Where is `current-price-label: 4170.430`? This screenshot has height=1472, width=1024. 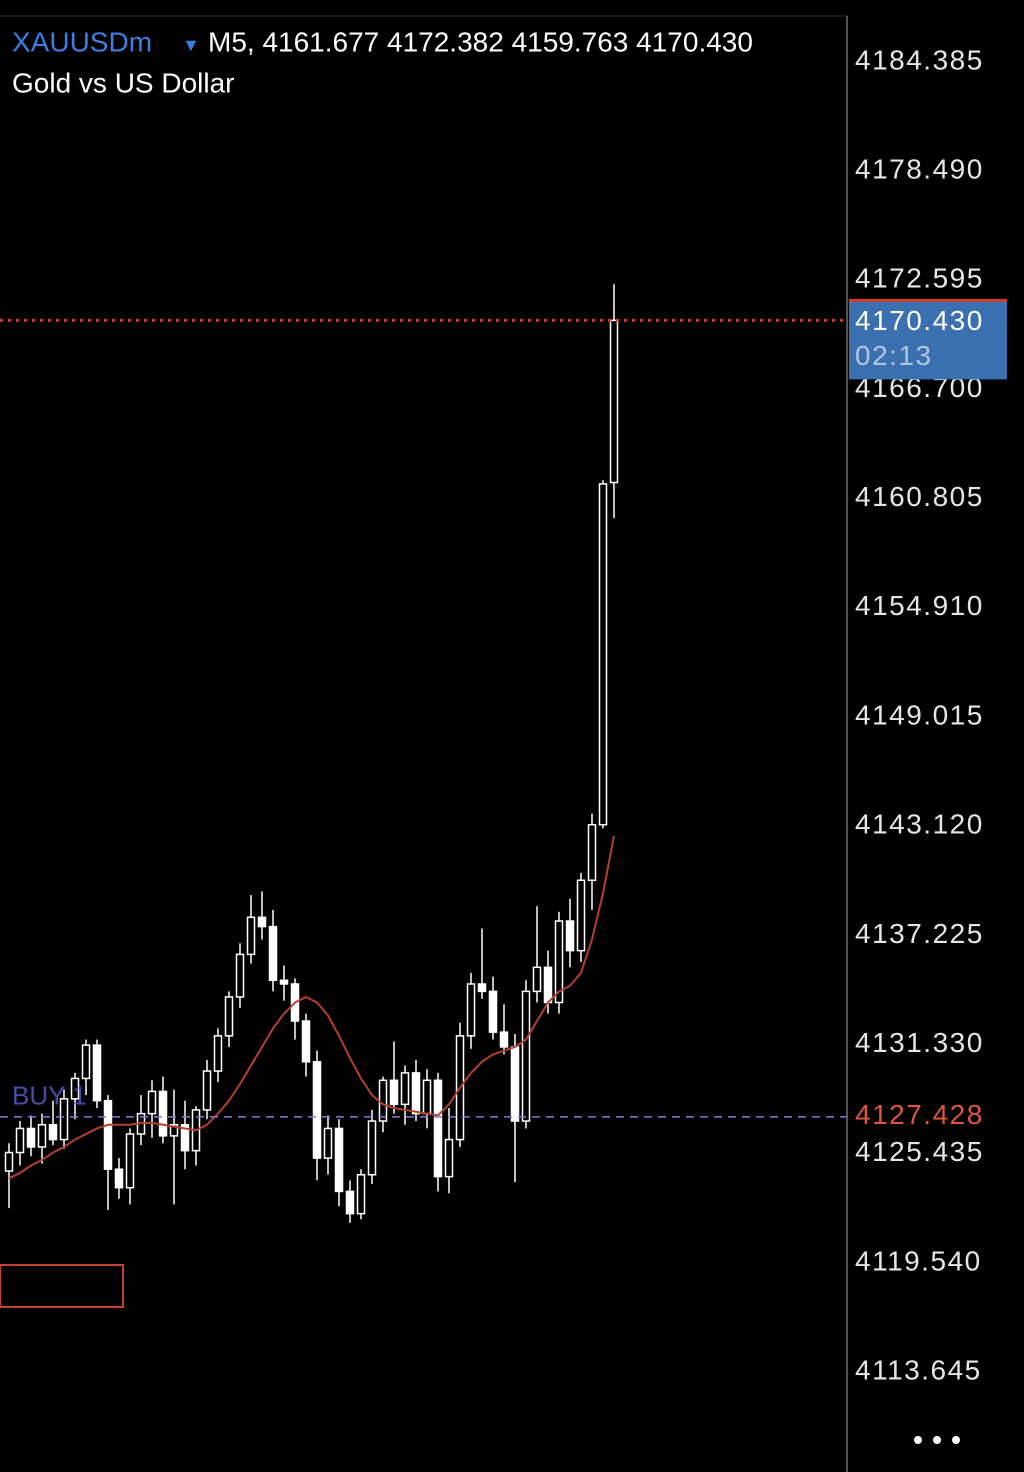 current-price-label: 4170.430 is located at coordinates (919, 320).